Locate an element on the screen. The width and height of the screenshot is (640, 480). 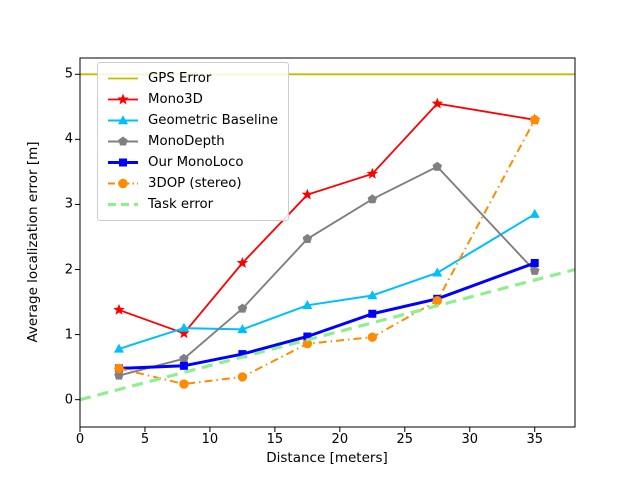
y-axis-label: Average localization error [m] is located at coordinates (33, 242).